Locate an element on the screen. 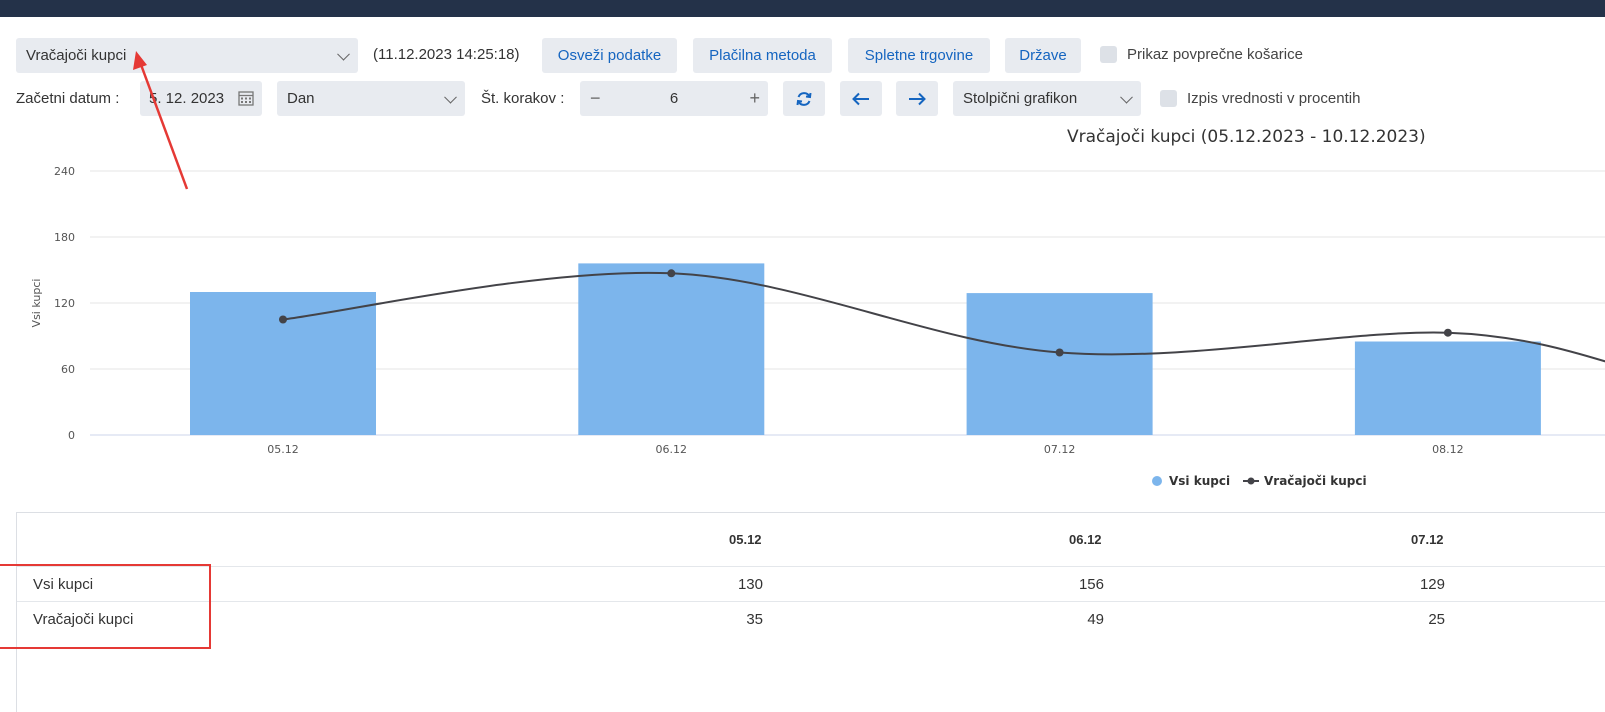 This screenshot has height=712, width=1605. refresh-icon is located at coordinates (804, 98).